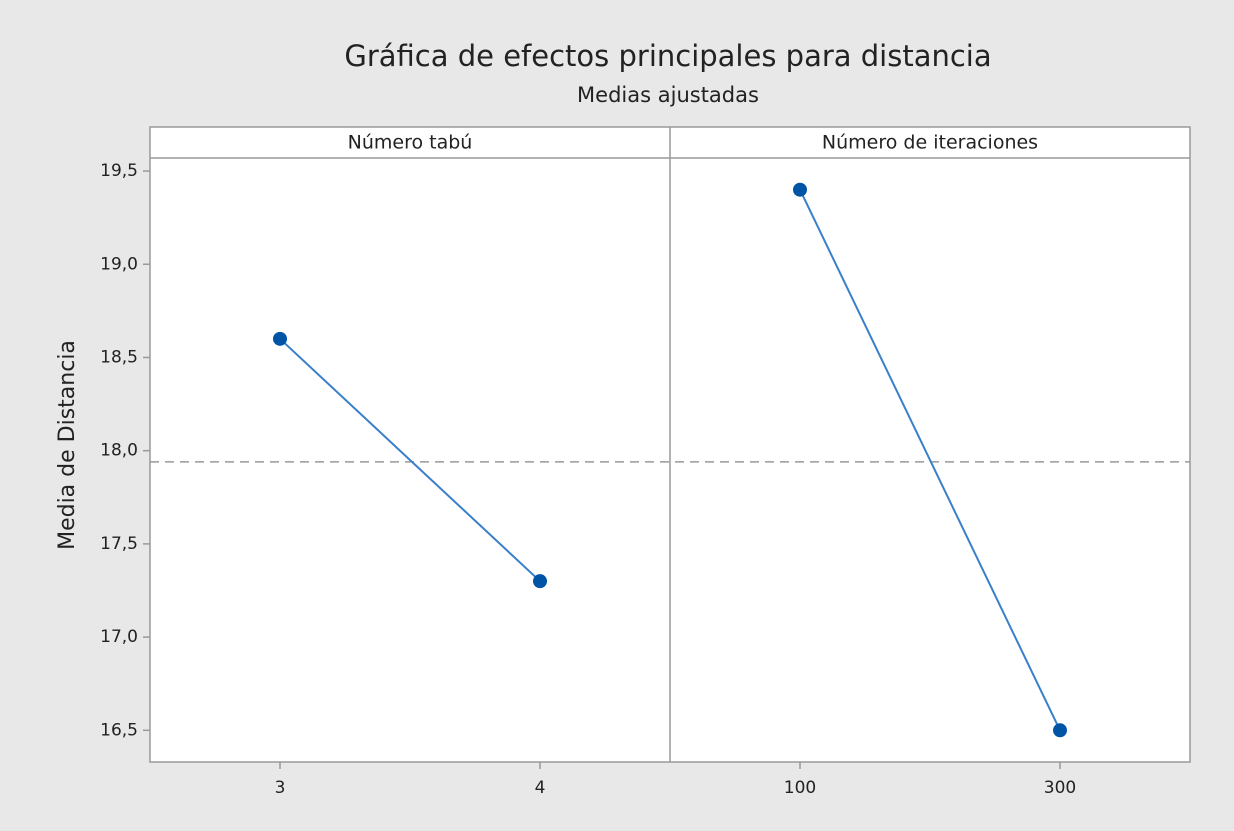 This screenshot has height=831, width=1234. What do you see at coordinates (119, 357) in the screenshot?
I see `y-tick-label: 18,5` at bounding box center [119, 357].